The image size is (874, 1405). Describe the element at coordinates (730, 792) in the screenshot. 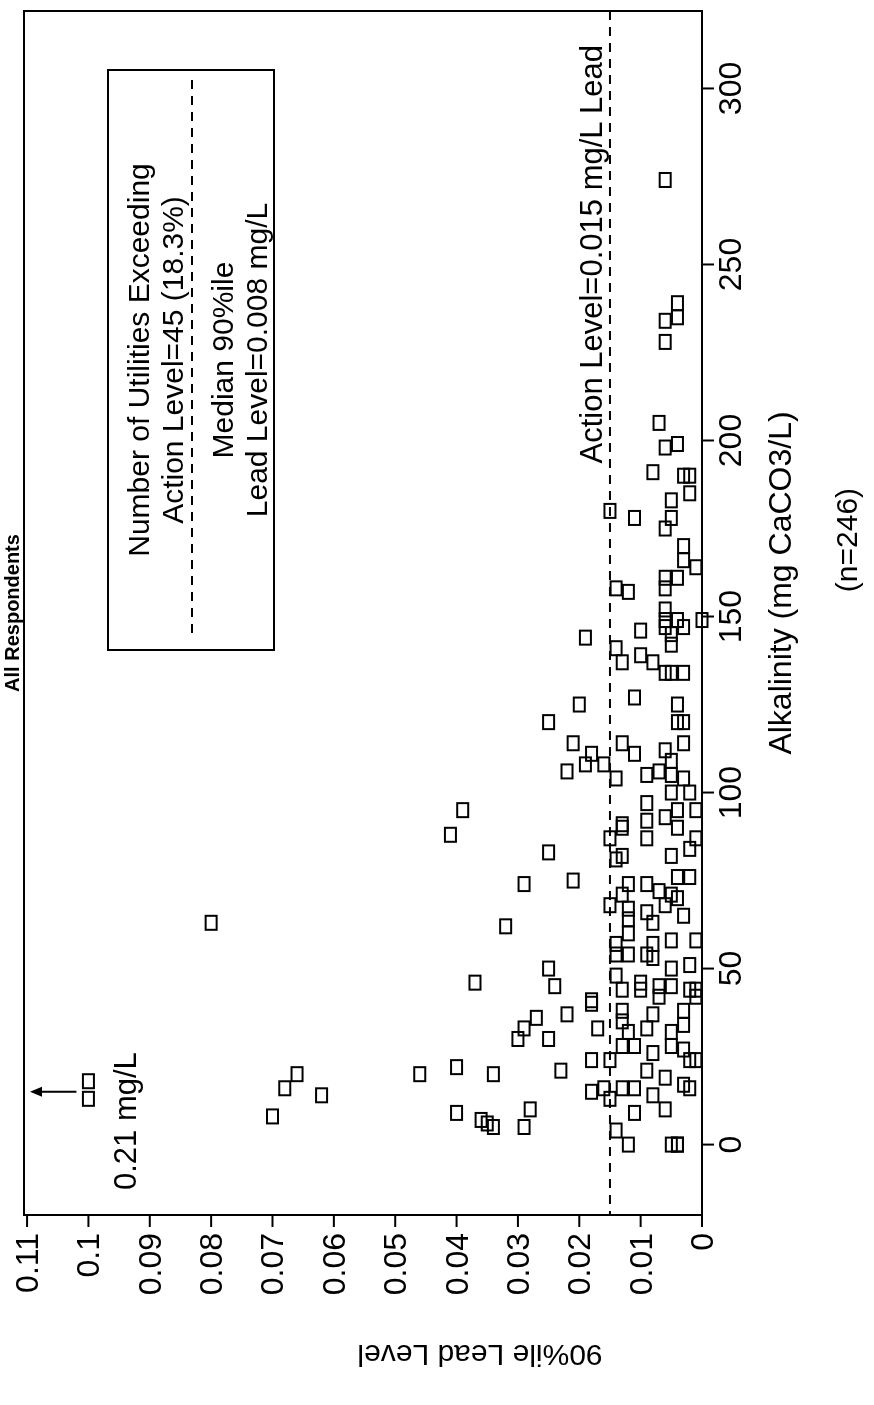

I see `y-tick-label: 100` at that location.